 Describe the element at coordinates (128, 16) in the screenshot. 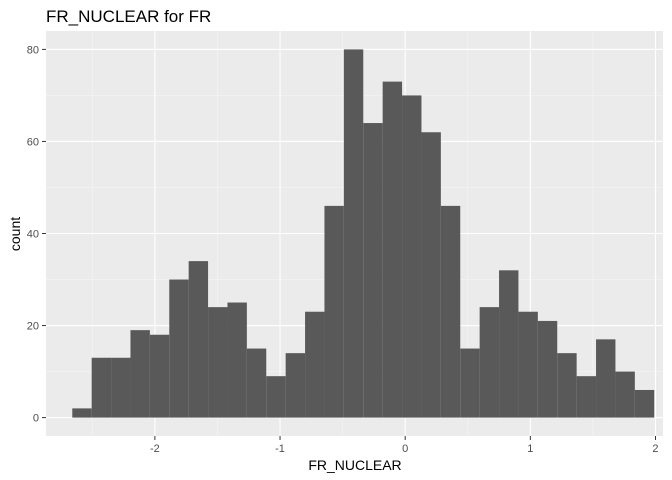

I see `chart-title: FR_NUCLEAR for FR` at that location.